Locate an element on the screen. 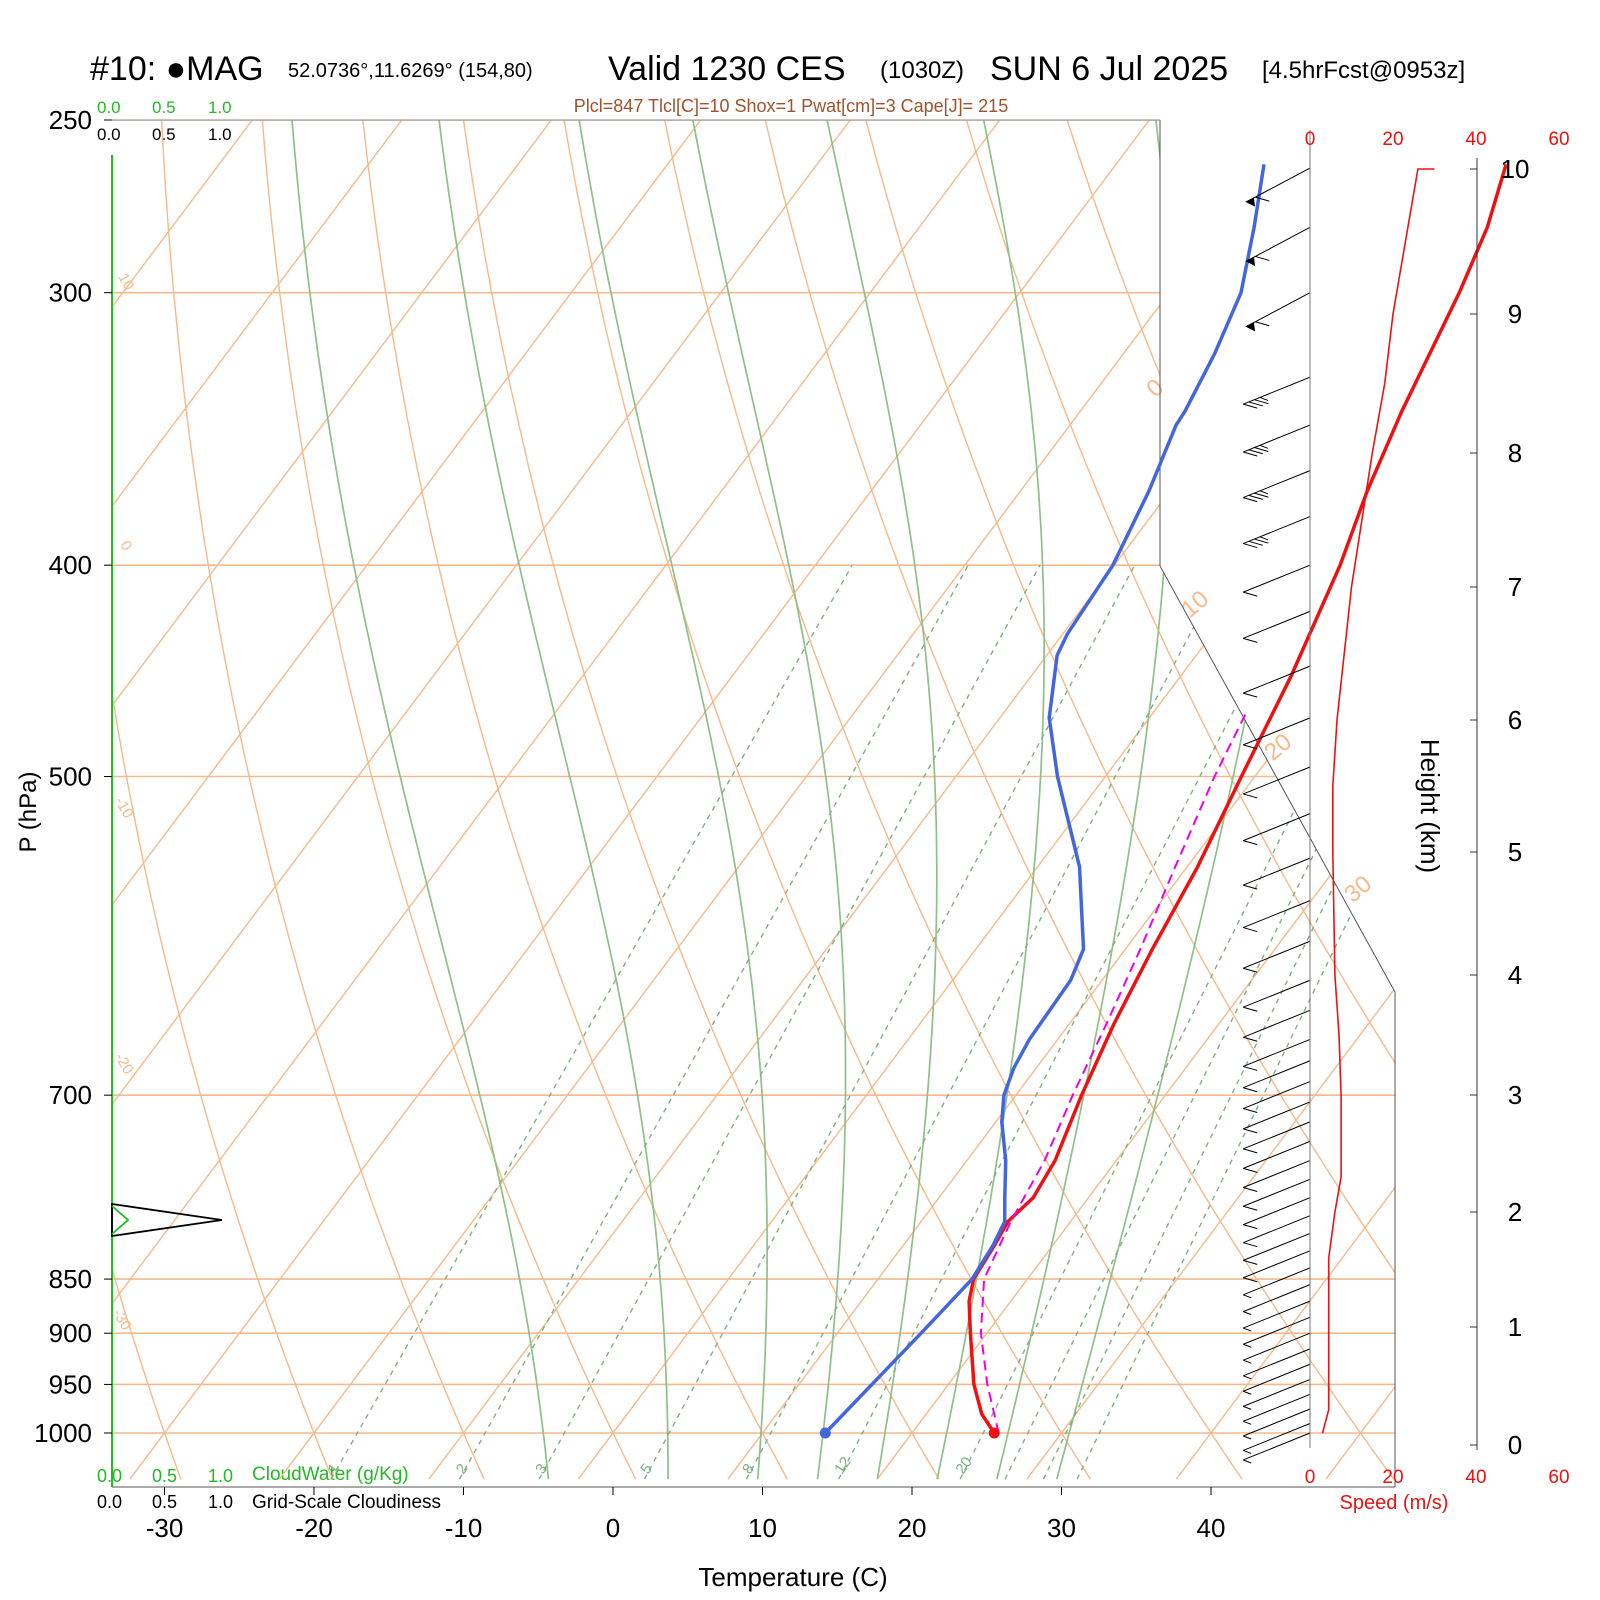 This screenshot has width=1600, height=1600. speed-tick-label-bottom: 60 is located at coordinates (1558, 1477).